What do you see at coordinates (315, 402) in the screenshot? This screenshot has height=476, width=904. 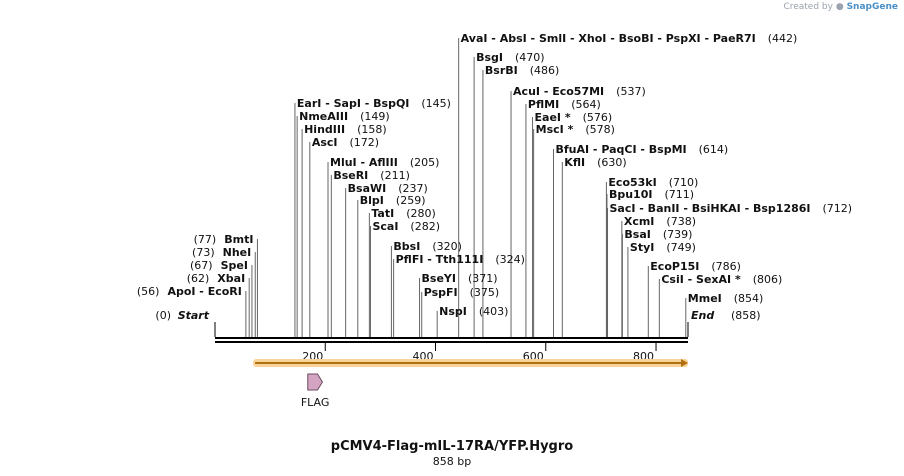 I see `feature-label-flag: FLAG` at bounding box center [315, 402].